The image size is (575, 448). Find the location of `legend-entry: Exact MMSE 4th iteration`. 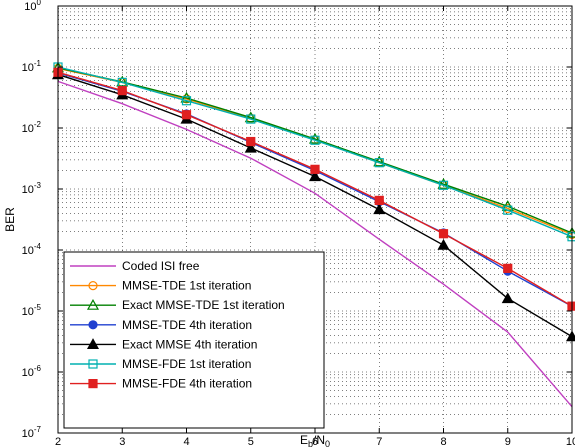

legend-entry: Exact MMSE 4th iteration is located at coordinates (163, 344).